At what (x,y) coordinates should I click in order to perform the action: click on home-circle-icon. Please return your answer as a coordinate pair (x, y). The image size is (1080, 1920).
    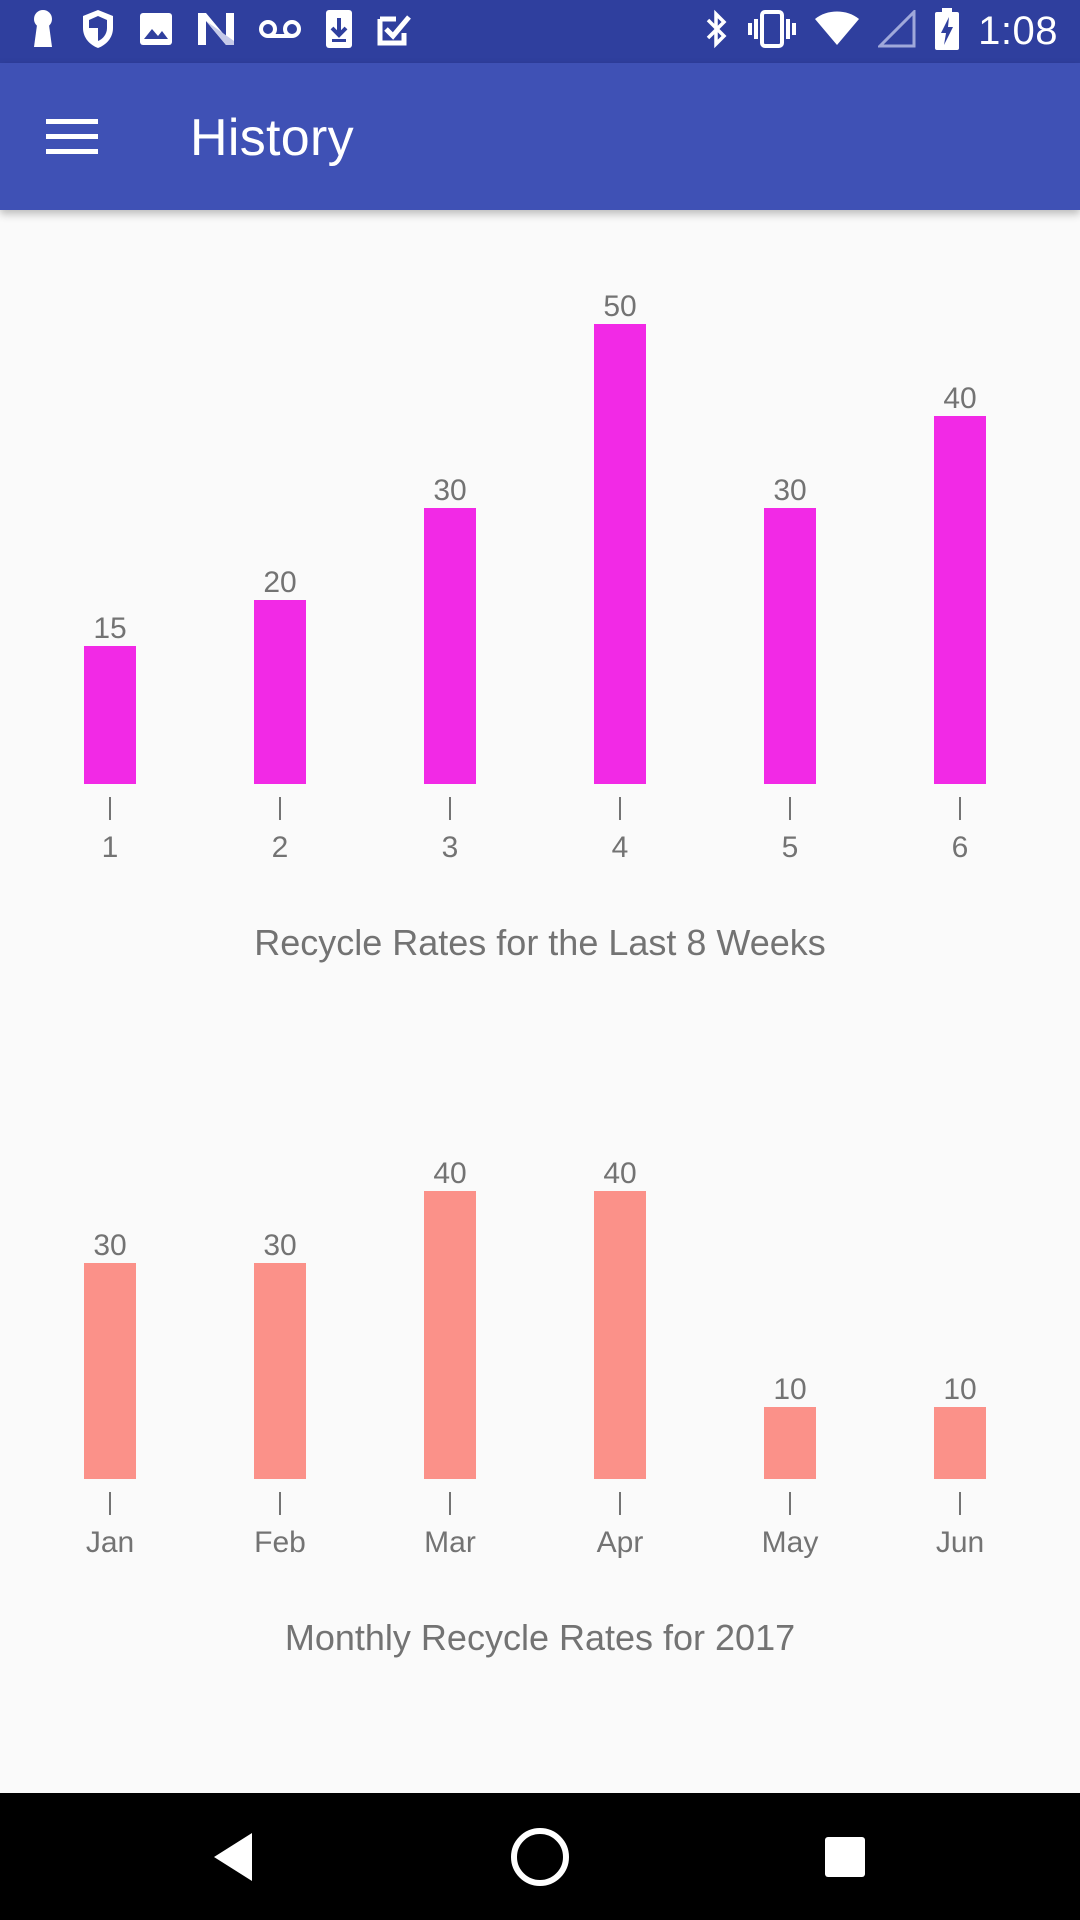
    Looking at the image, I should click on (540, 1857).